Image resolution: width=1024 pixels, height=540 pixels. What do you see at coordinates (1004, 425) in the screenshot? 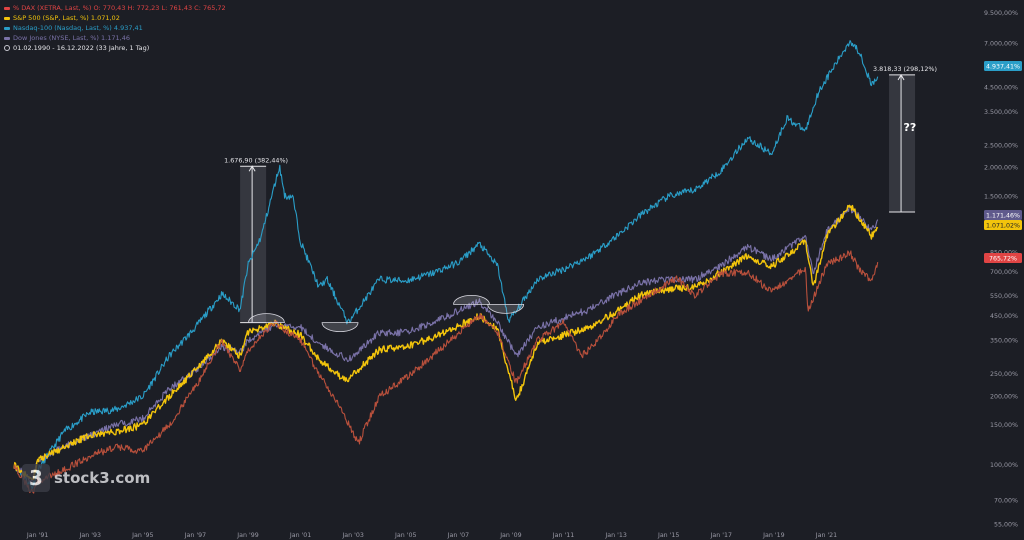
I see `y-tick-label: 150,00%` at bounding box center [1004, 425].